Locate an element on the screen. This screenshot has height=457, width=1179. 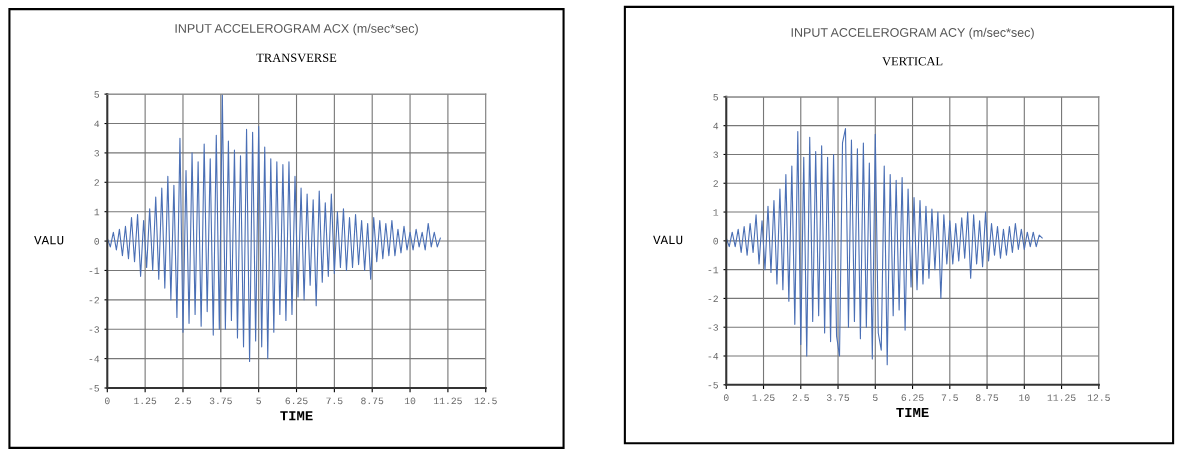
line-series is located at coordinates (884, 246).